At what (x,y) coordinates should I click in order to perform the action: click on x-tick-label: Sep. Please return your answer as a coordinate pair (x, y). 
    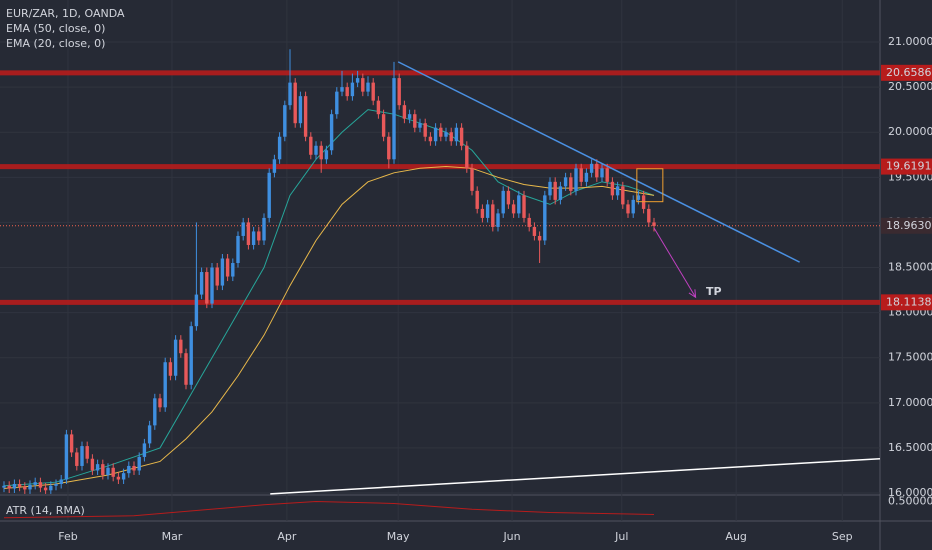
    Looking at the image, I should click on (842, 536).